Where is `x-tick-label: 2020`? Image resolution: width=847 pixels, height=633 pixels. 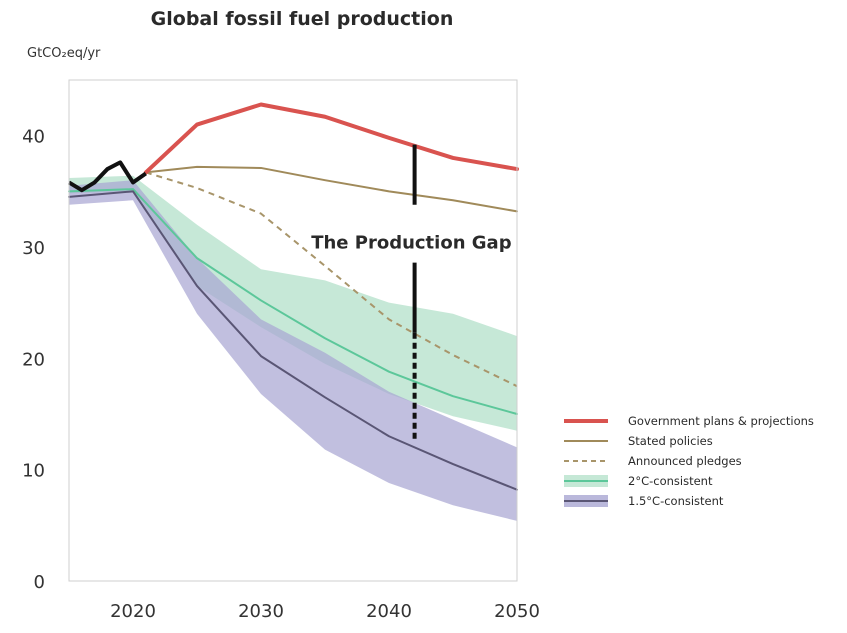 x-tick-label: 2020 is located at coordinates (133, 611).